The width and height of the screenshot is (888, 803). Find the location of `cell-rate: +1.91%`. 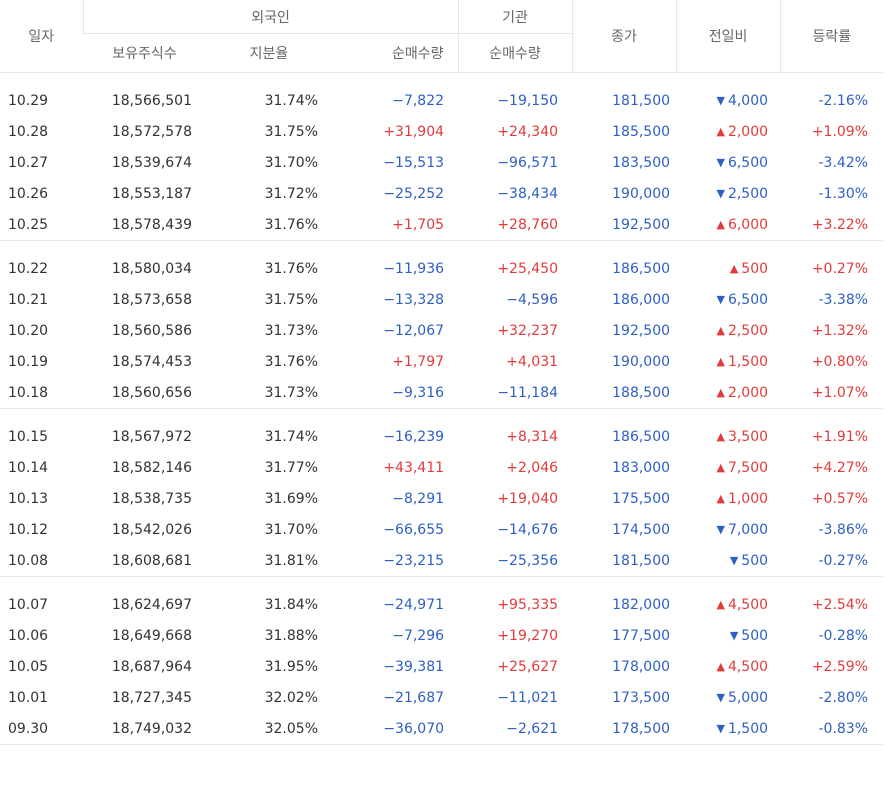

cell-rate: +1.91% is located at coordinates (840, 436).